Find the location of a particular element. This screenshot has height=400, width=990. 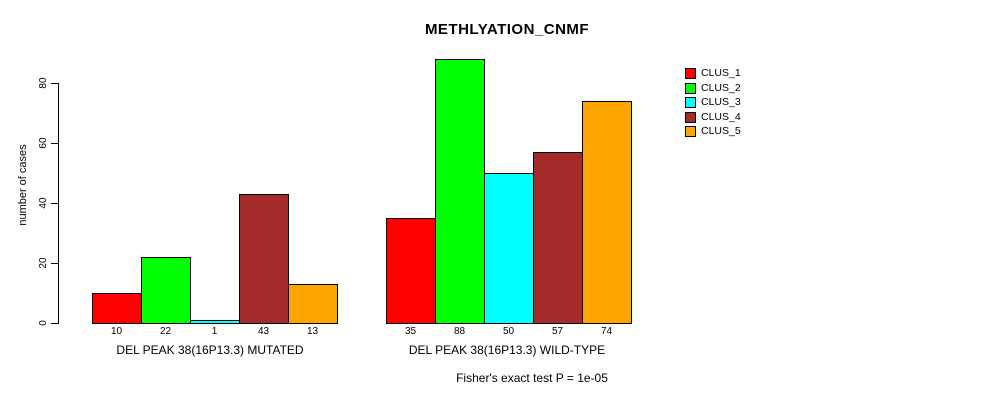

legend-label-clus_4: CLUS_4 is located at coordinates (721, 116).